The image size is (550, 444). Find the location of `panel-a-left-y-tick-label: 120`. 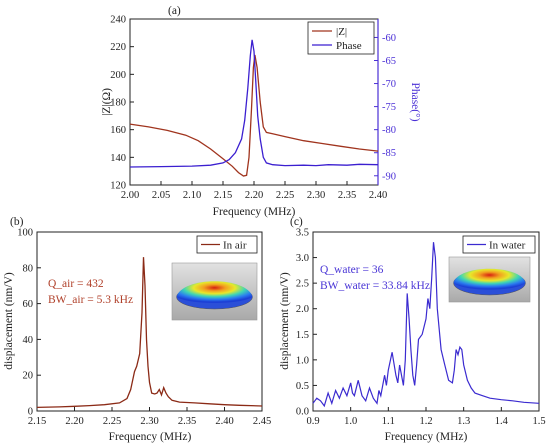

panel-a-left-y-tick-label: 120 is located at coordinates (118, 186).